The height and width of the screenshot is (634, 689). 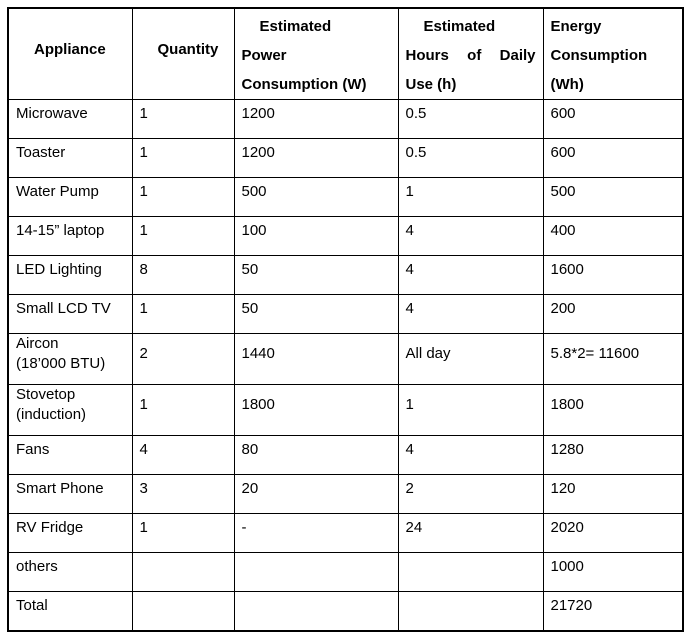 I want to click on cell-power: 100, so click(x=254, y=230).